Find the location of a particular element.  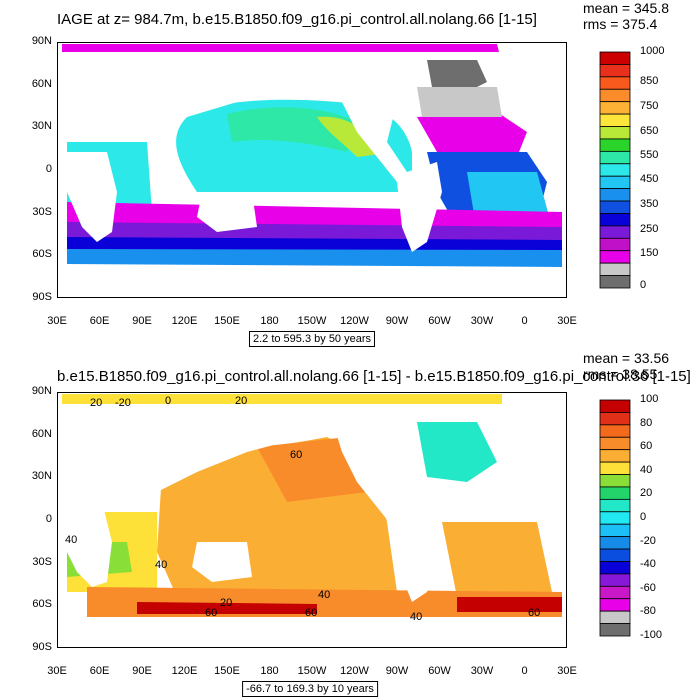

panel-2-y-tick-label: 60S is located at coordinates (42, 604).